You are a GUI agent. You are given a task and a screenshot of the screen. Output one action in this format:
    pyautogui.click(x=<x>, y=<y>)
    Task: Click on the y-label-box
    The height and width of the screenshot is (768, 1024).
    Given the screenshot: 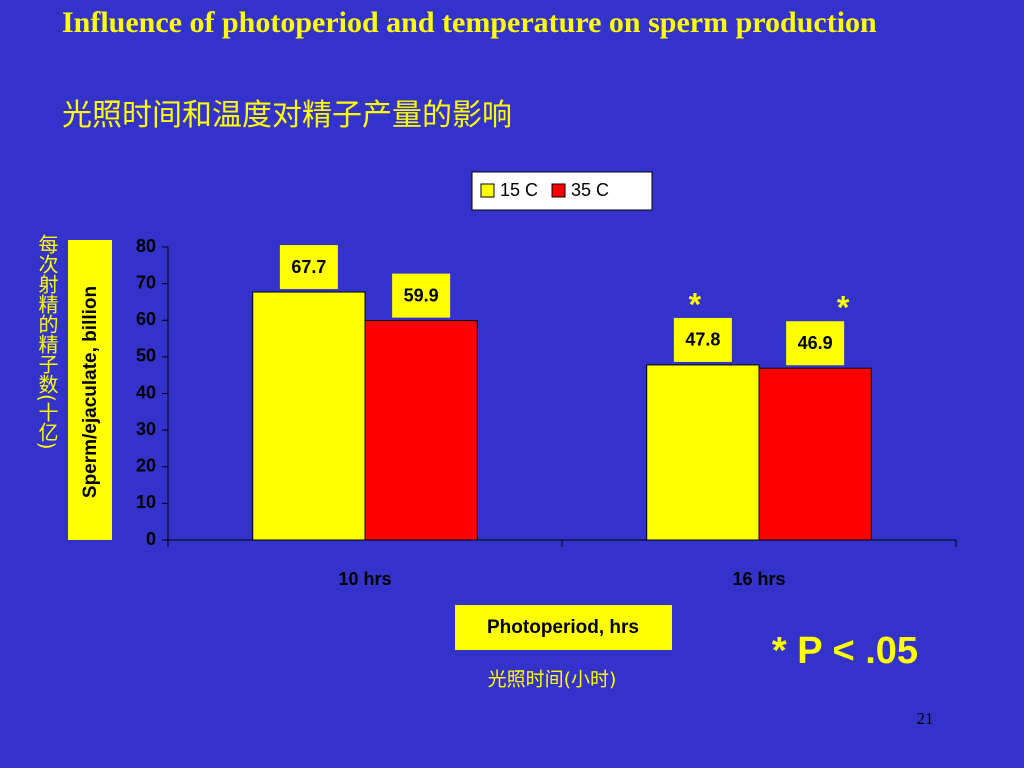 What is the action you would take?
    pyautogui.click(x=90, y=390)
    